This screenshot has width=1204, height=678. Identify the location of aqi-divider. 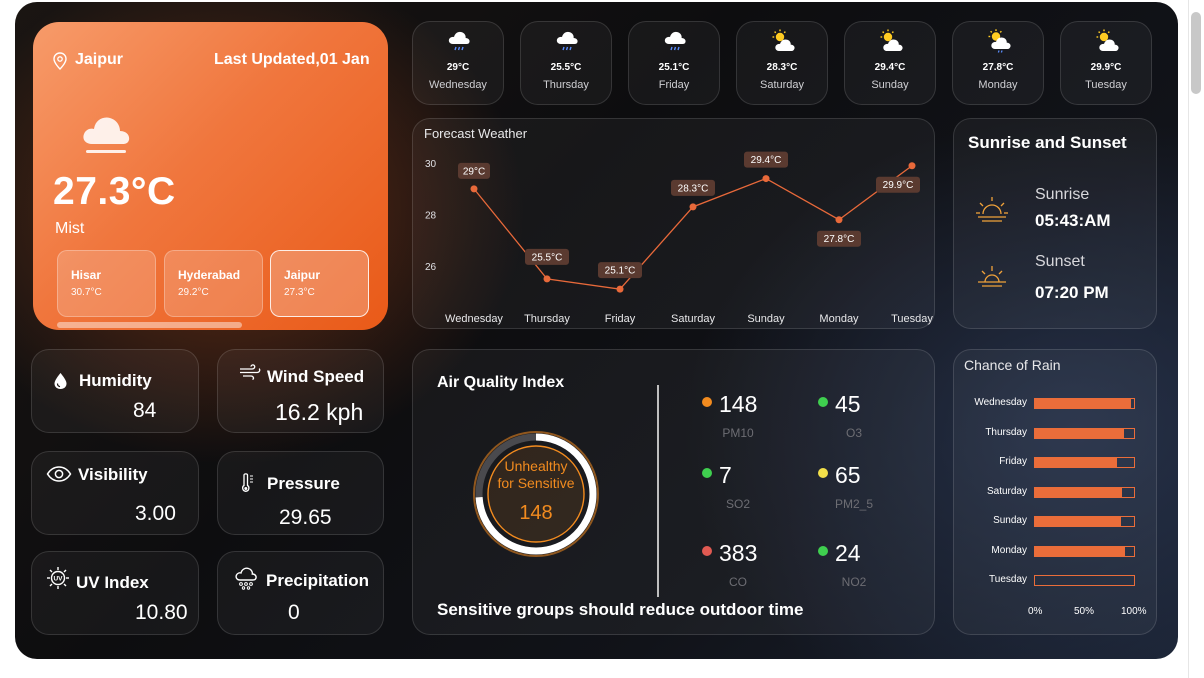
(658, 491).